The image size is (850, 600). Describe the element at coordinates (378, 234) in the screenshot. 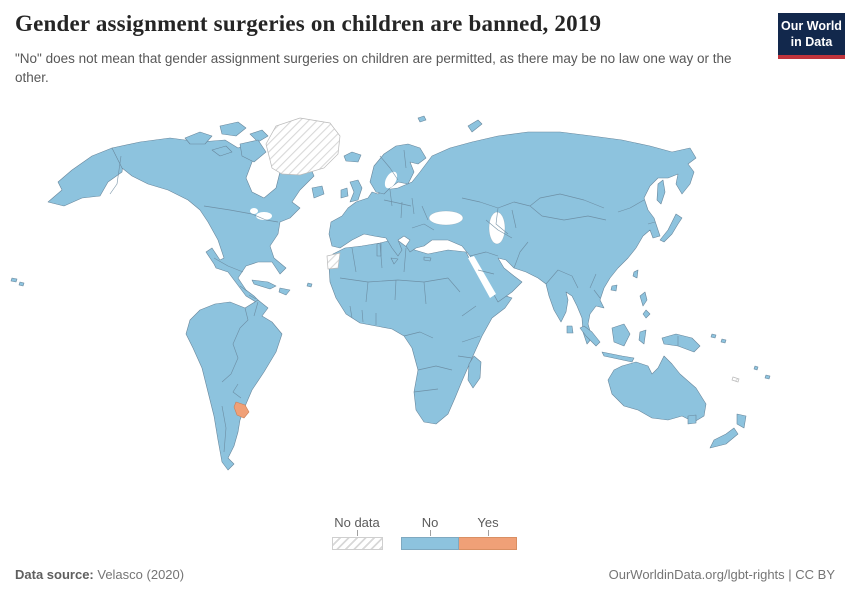

I see `inland-seas` at that location.